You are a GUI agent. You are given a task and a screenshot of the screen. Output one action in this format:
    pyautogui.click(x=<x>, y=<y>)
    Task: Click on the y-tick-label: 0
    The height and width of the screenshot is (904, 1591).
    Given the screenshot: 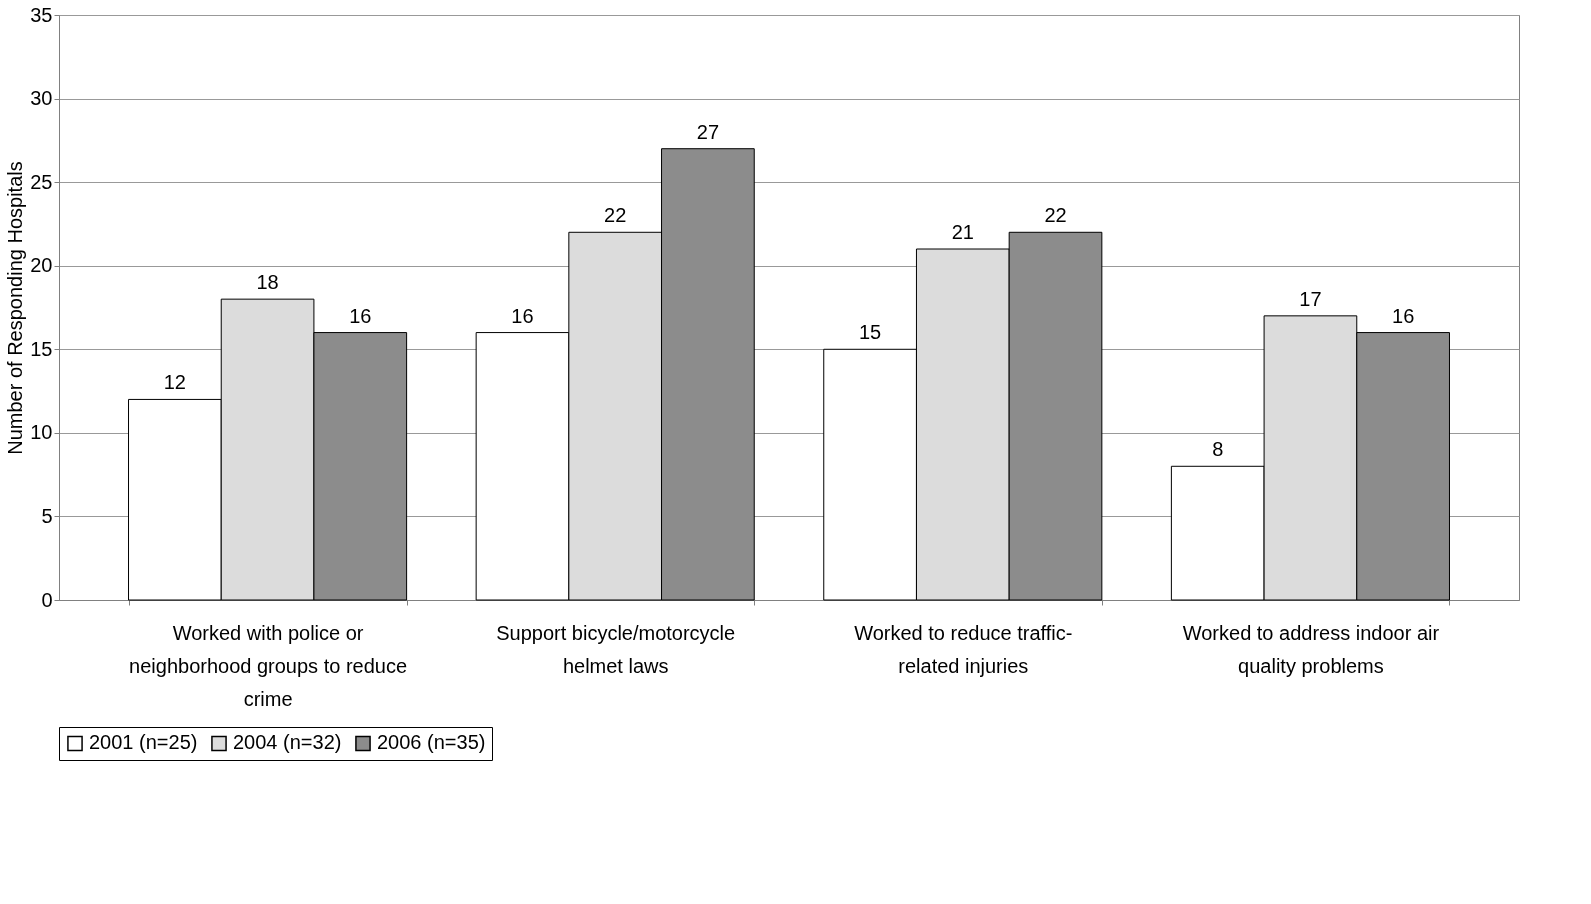 What is the action you would take?
    pyautogui.click(x=47, y=599)
    